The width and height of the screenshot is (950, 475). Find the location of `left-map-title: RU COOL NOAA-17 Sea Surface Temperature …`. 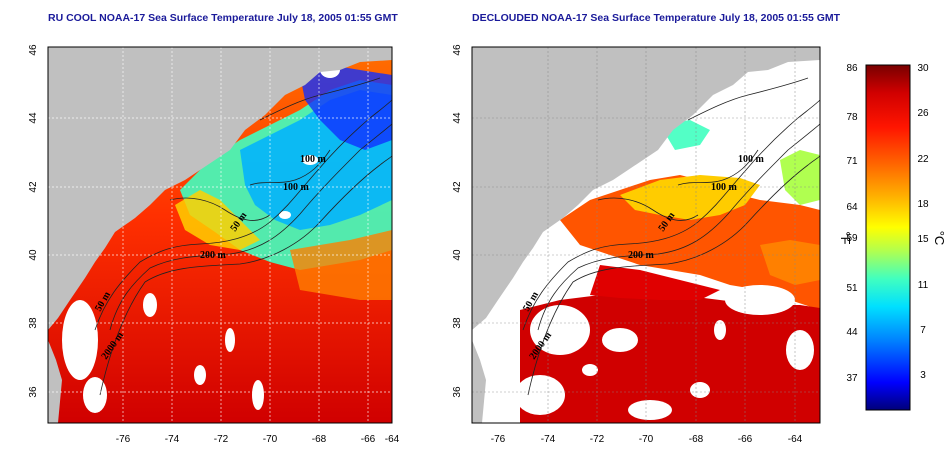

left-map-title: RU COOL NOAA-17 Sea Surface Temperature … is located at coordinates (223, 18).